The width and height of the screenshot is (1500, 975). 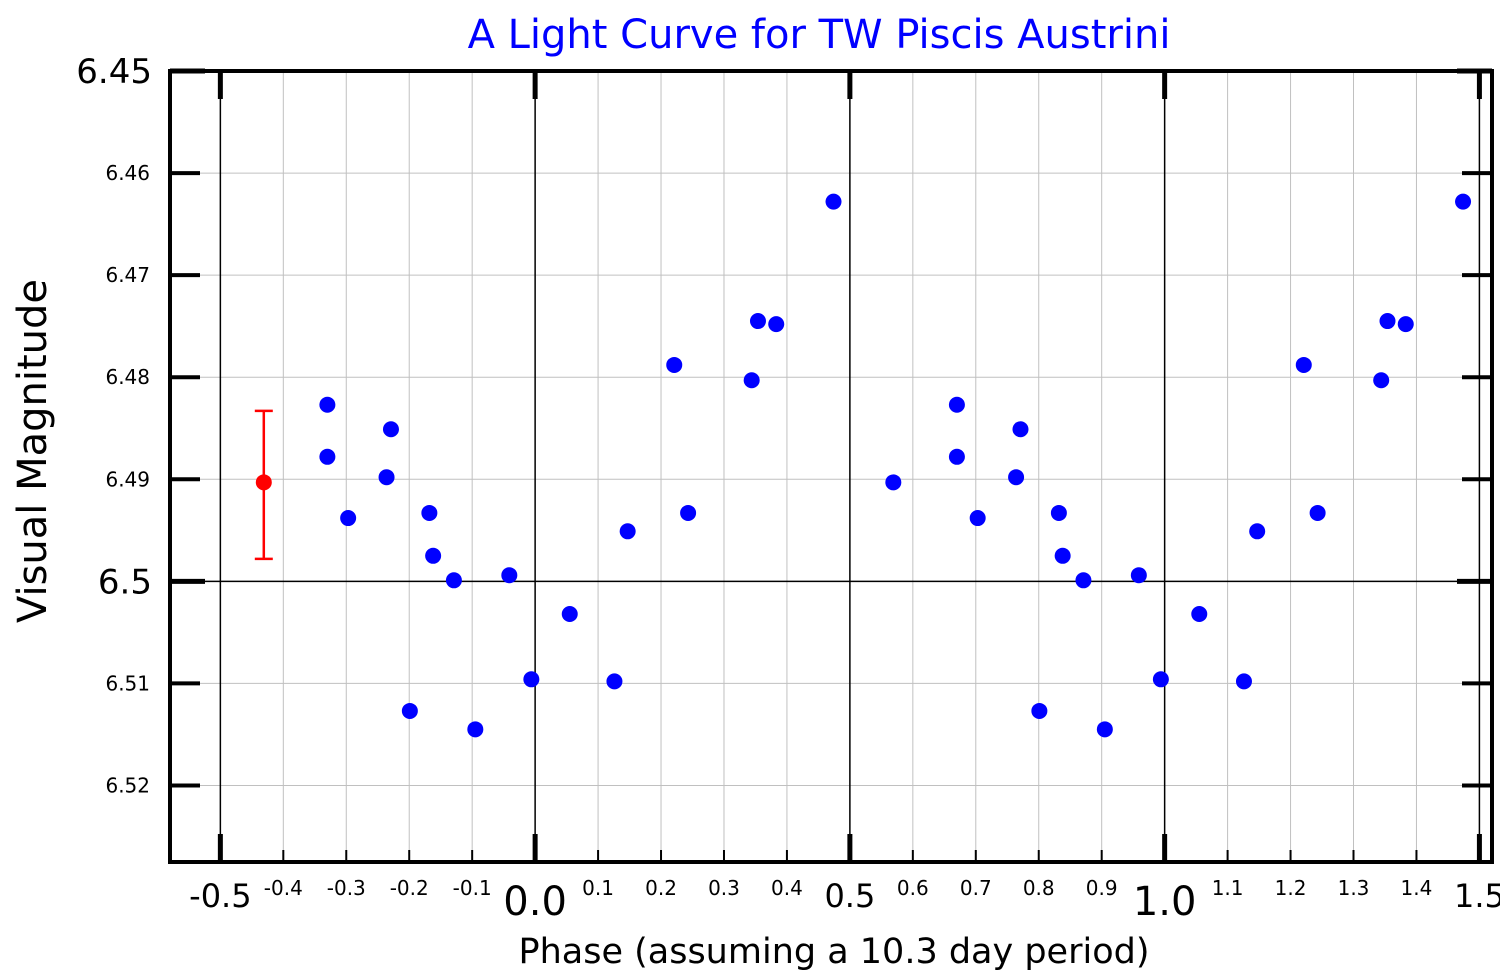 I want to click on y-minor-tick-label: 6.48, so click(x=127, y=377).